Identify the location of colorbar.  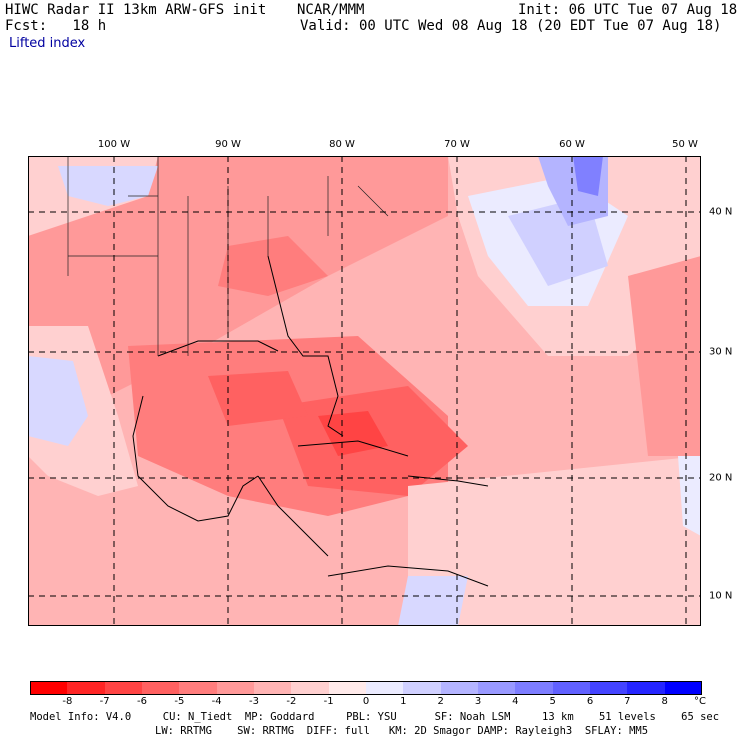
(366, 688).